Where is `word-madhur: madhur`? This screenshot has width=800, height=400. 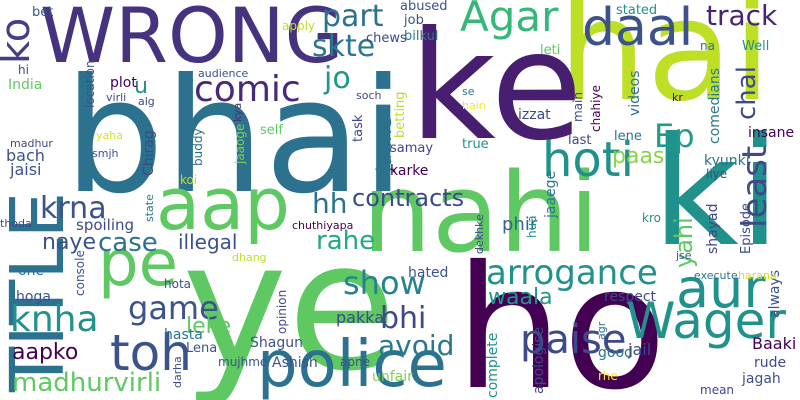 word-madhur: madhur is located at coordinates (31, 143).